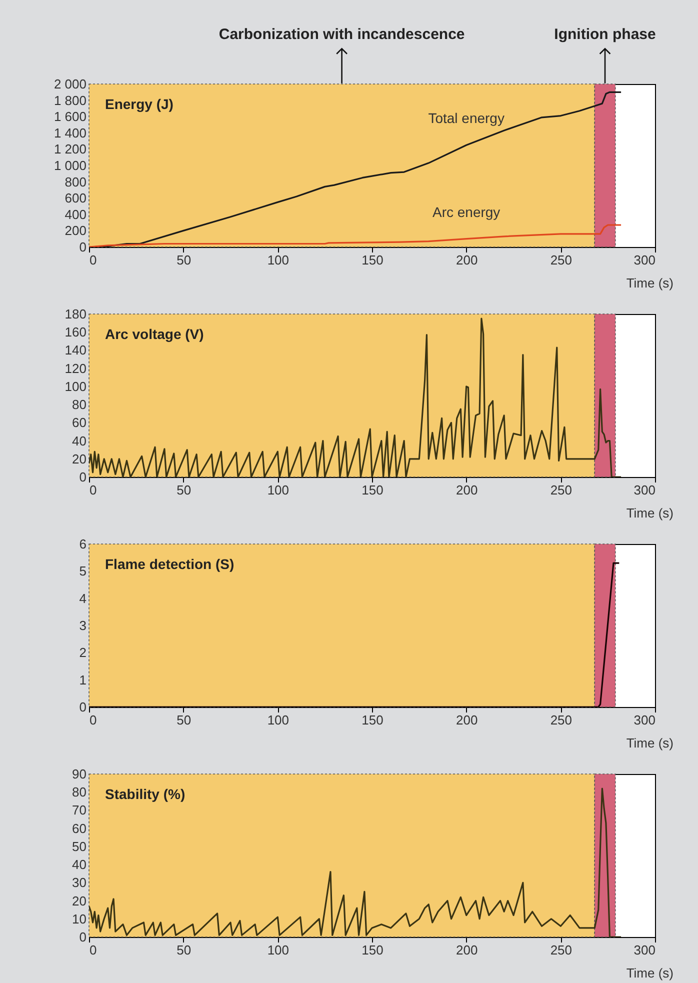 The width and height of the screenshot is (698, 983). What do you see at coordinates (341, 34) in the screenshot?
I see `band-label: Carbonization with incandescence` at bounding box center [341, 34].